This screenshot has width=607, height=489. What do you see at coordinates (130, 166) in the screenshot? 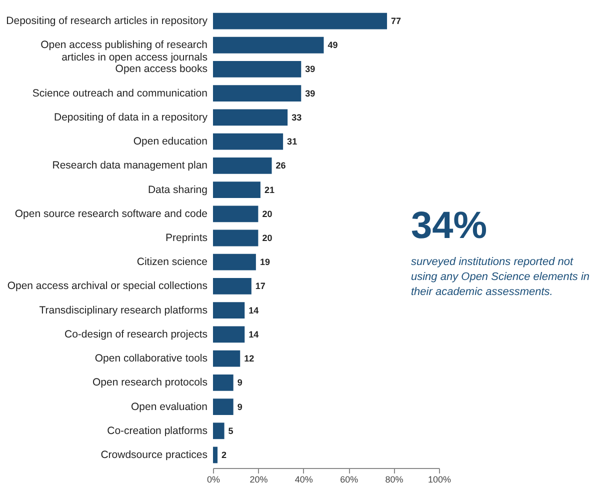
I see `y-tick-label: Research data management plan` at bounding box center [130, 166].